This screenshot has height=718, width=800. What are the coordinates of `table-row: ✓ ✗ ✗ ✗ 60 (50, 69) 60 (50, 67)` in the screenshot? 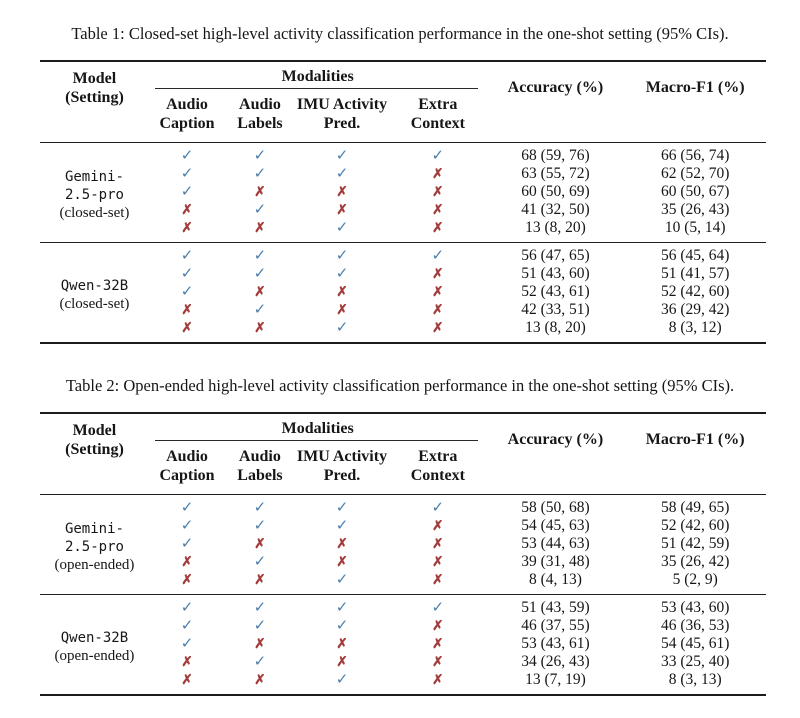 It's located at (403, 192).